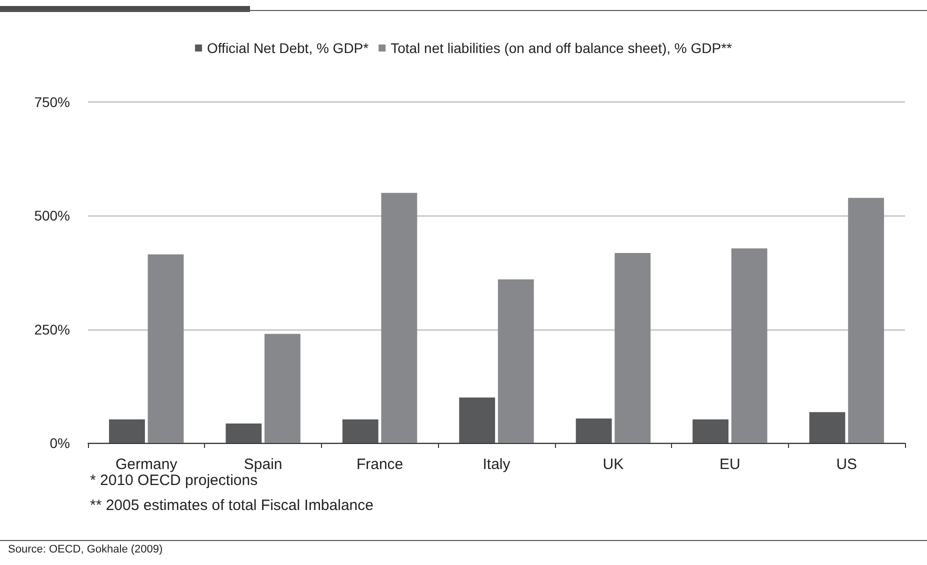  Describe the element at coordinates (52, 102) in the screenshot. I see `y-tick-label: 750%` at that location.